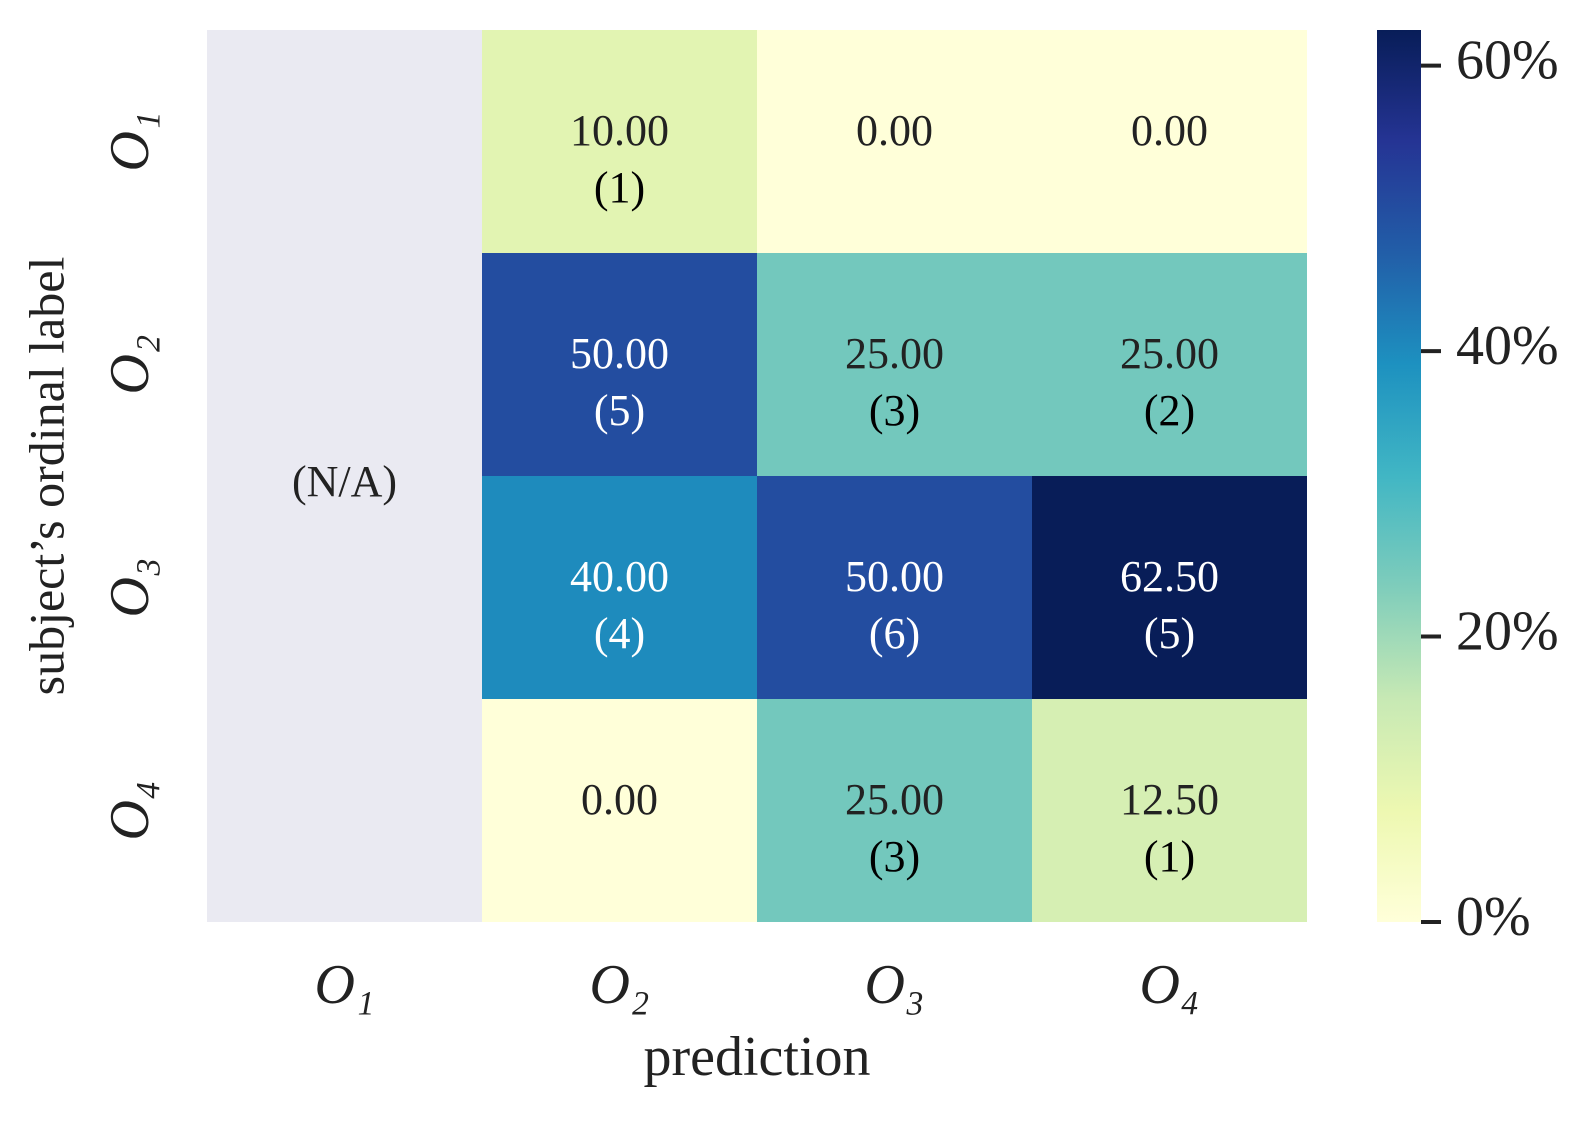 This screenshot has height=1146, width=1591. Describe the element at coordinates (130, 588) in the screenshot. I see `y-tick-label: O₃` at that location.